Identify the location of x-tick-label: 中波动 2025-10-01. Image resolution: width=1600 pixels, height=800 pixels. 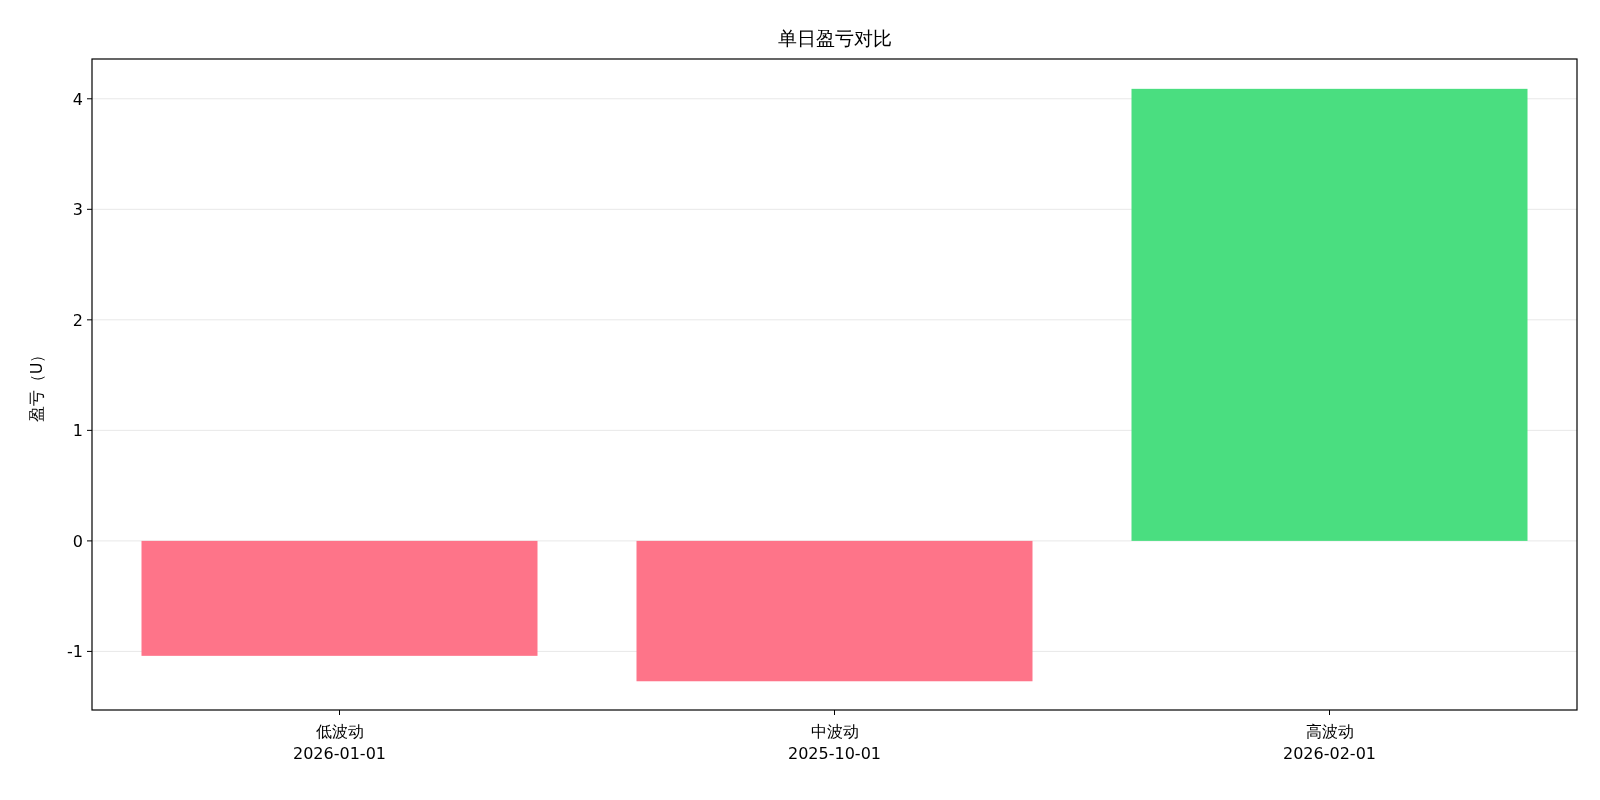
(834, 742).